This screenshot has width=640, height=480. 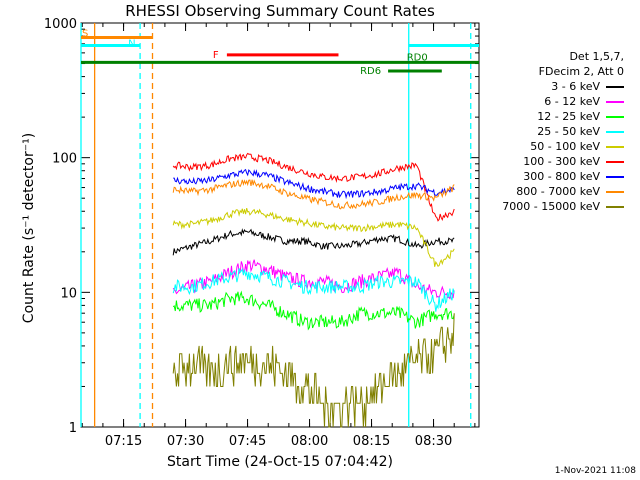 I want to click on x-tick-label: 08:00, so click(x=309, y=441).